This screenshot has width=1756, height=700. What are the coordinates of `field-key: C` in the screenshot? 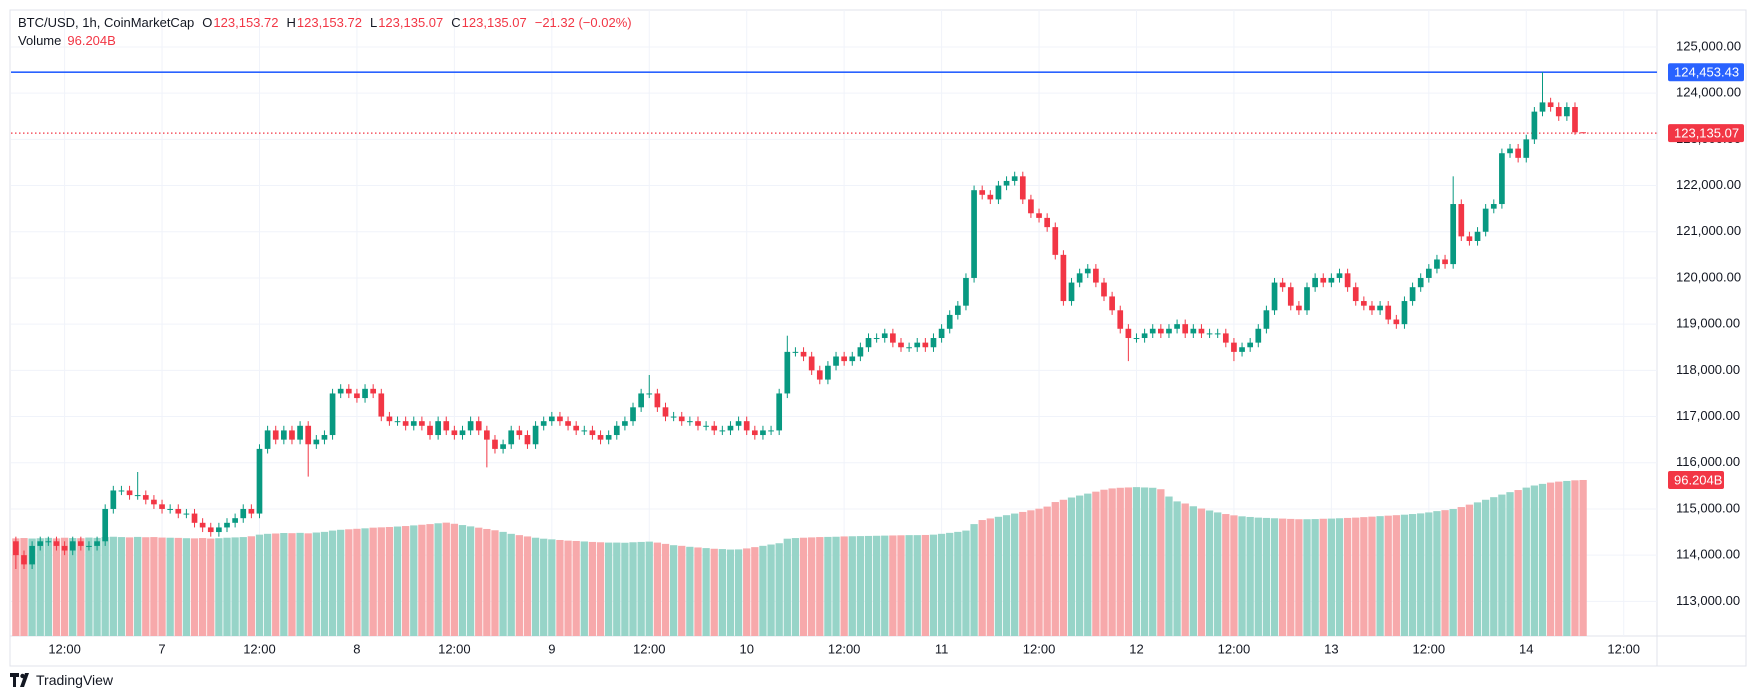 It's located at (456, 22).